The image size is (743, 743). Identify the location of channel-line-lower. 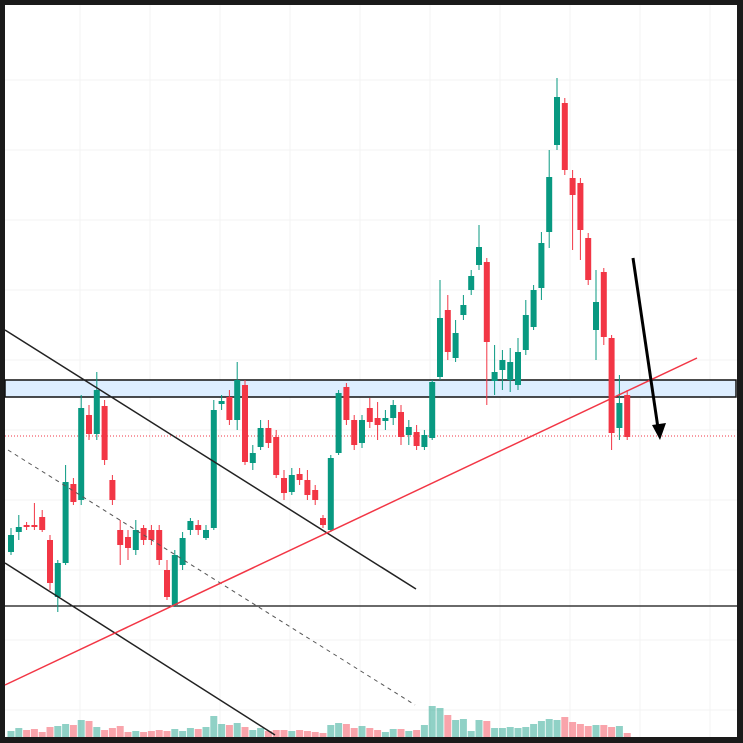
(140, 649).